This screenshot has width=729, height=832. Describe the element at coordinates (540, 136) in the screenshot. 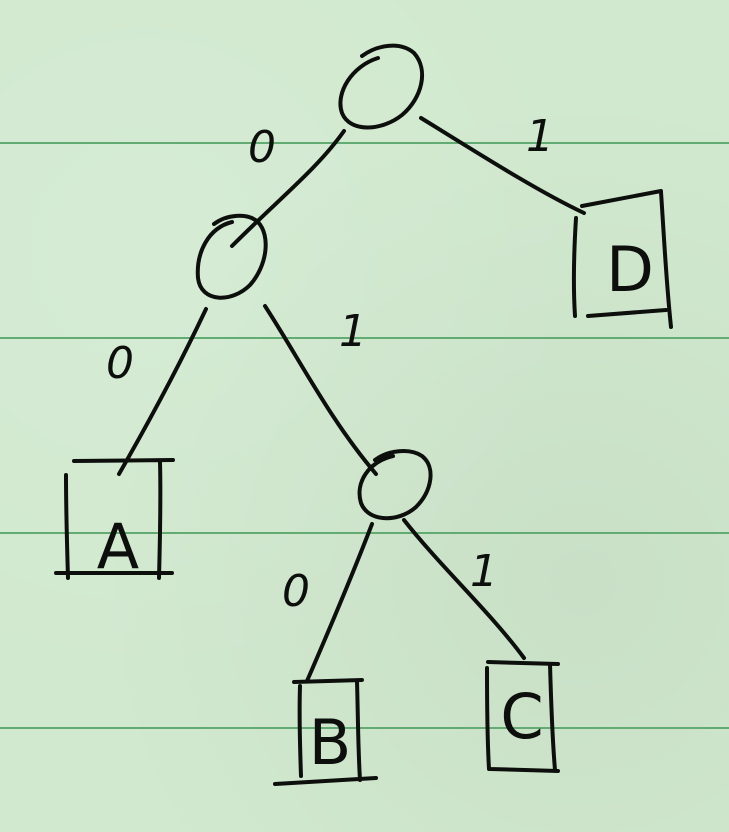

I see `edge-label-root-right: 1` at that location.